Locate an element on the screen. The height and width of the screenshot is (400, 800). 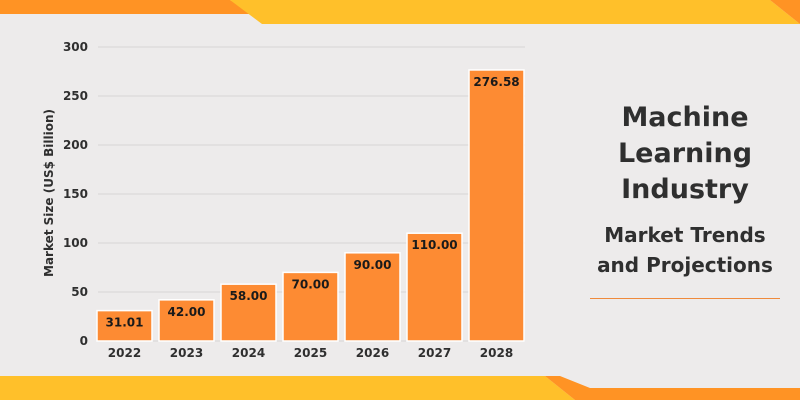
bar-value-label: 110.00 is located at coordinates (434, 245).